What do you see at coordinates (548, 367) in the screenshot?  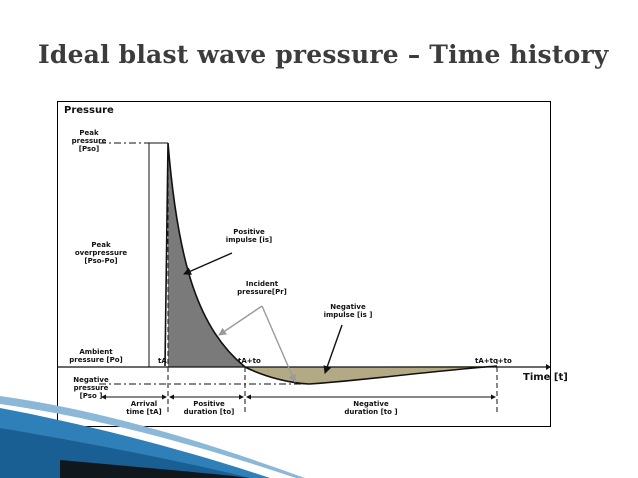 I see `time-axis-arrowhead` at bounding box center [548, 367].